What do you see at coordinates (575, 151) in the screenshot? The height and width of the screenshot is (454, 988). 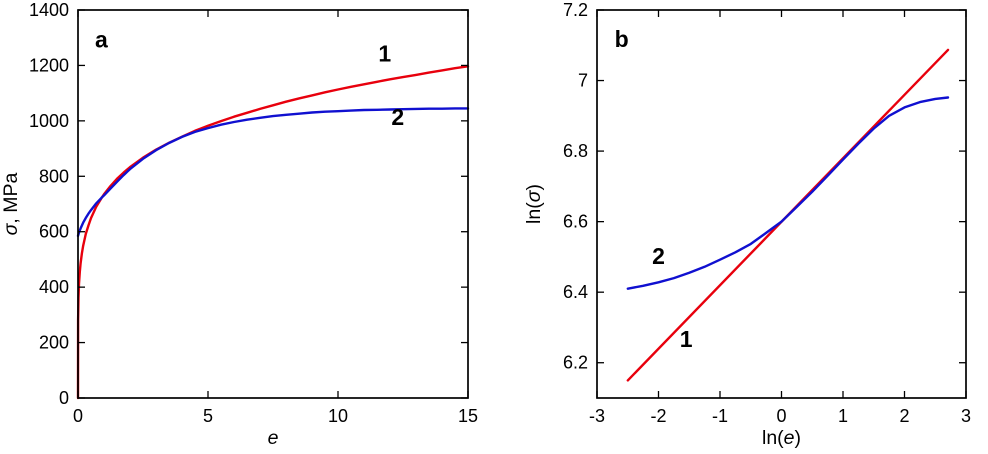 I see `y-tick-label: 6.8` at bounding box center [575, 151].